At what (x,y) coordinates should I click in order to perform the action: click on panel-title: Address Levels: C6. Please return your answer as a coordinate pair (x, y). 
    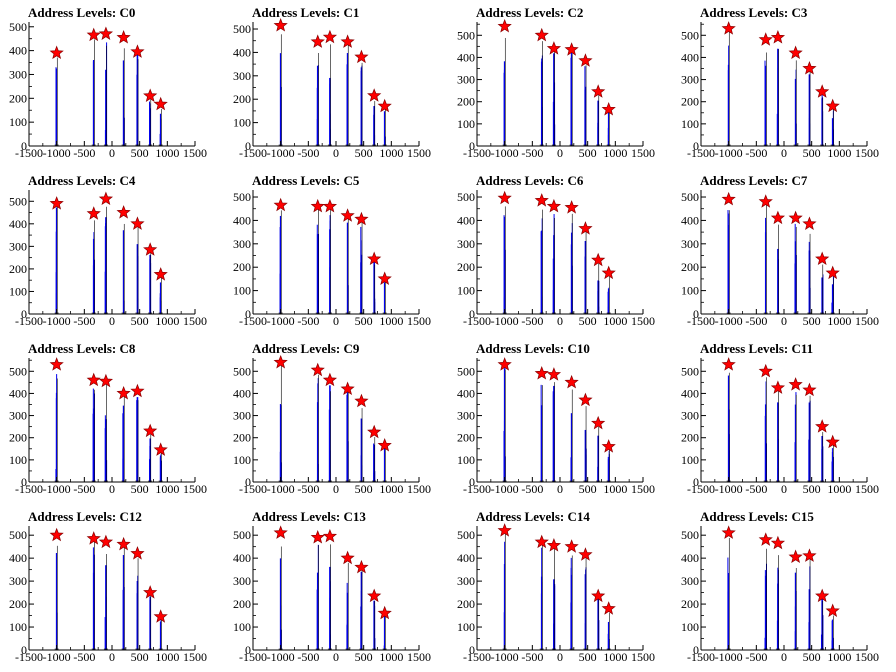
    Looking at the image, I should click on (530, 180).